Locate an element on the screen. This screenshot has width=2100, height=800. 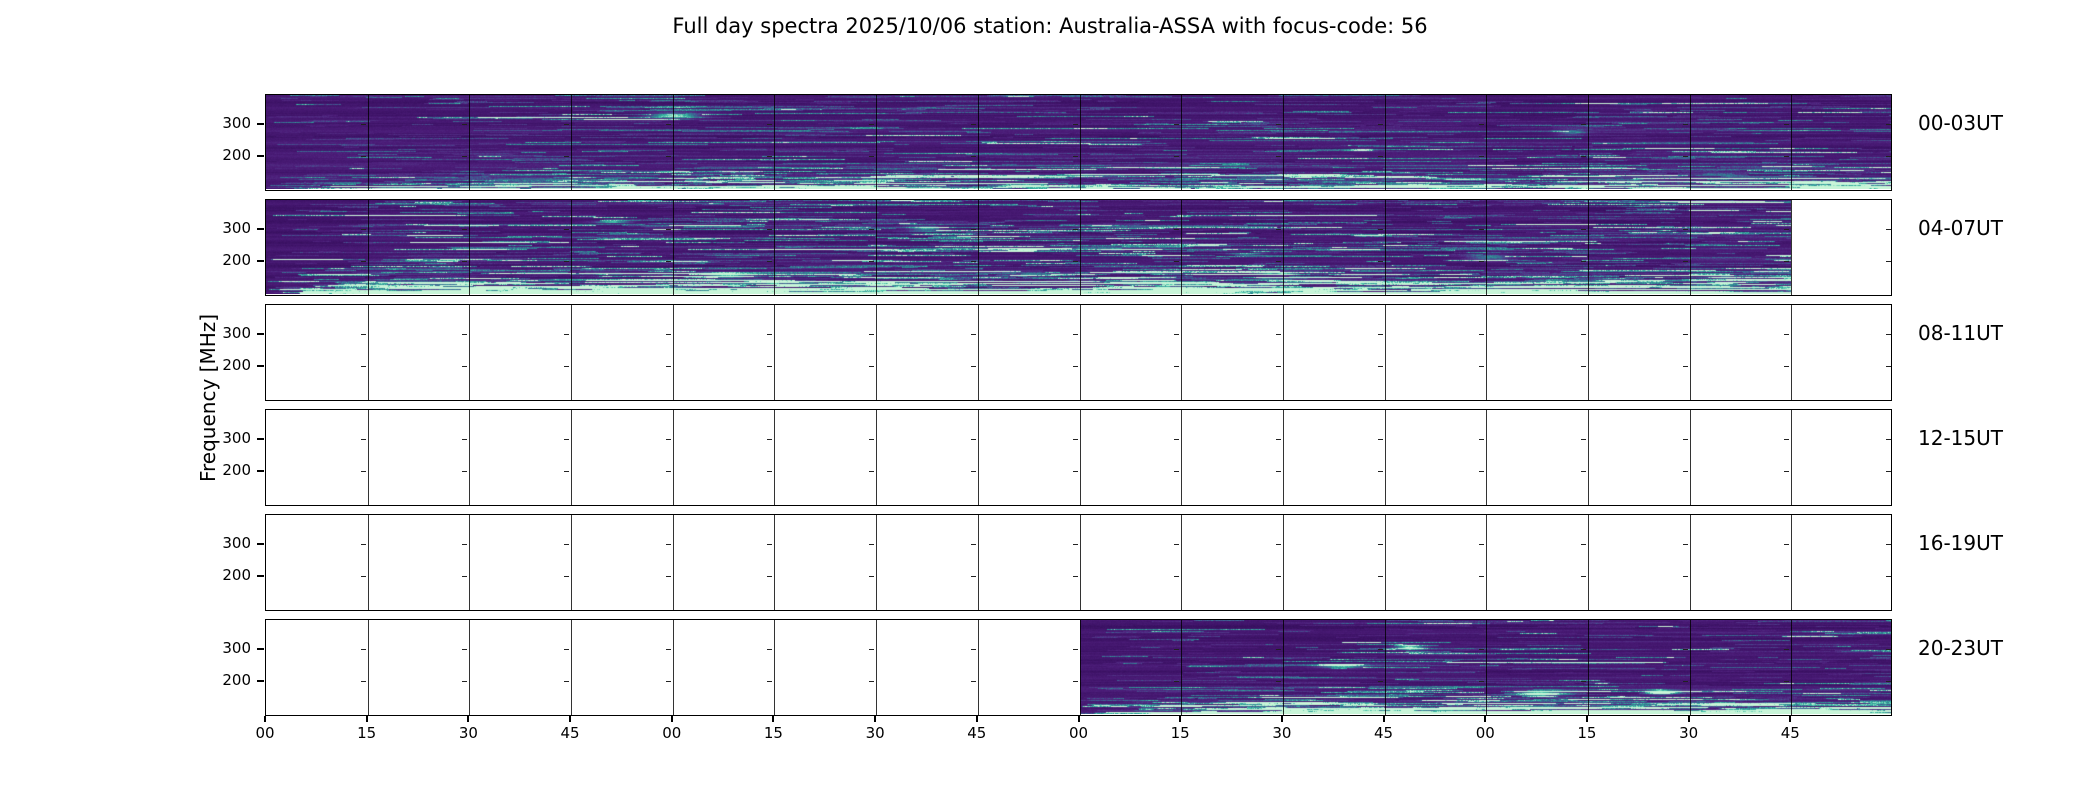
spectra-row-12-15UT is located at coordinates (1078, 457).